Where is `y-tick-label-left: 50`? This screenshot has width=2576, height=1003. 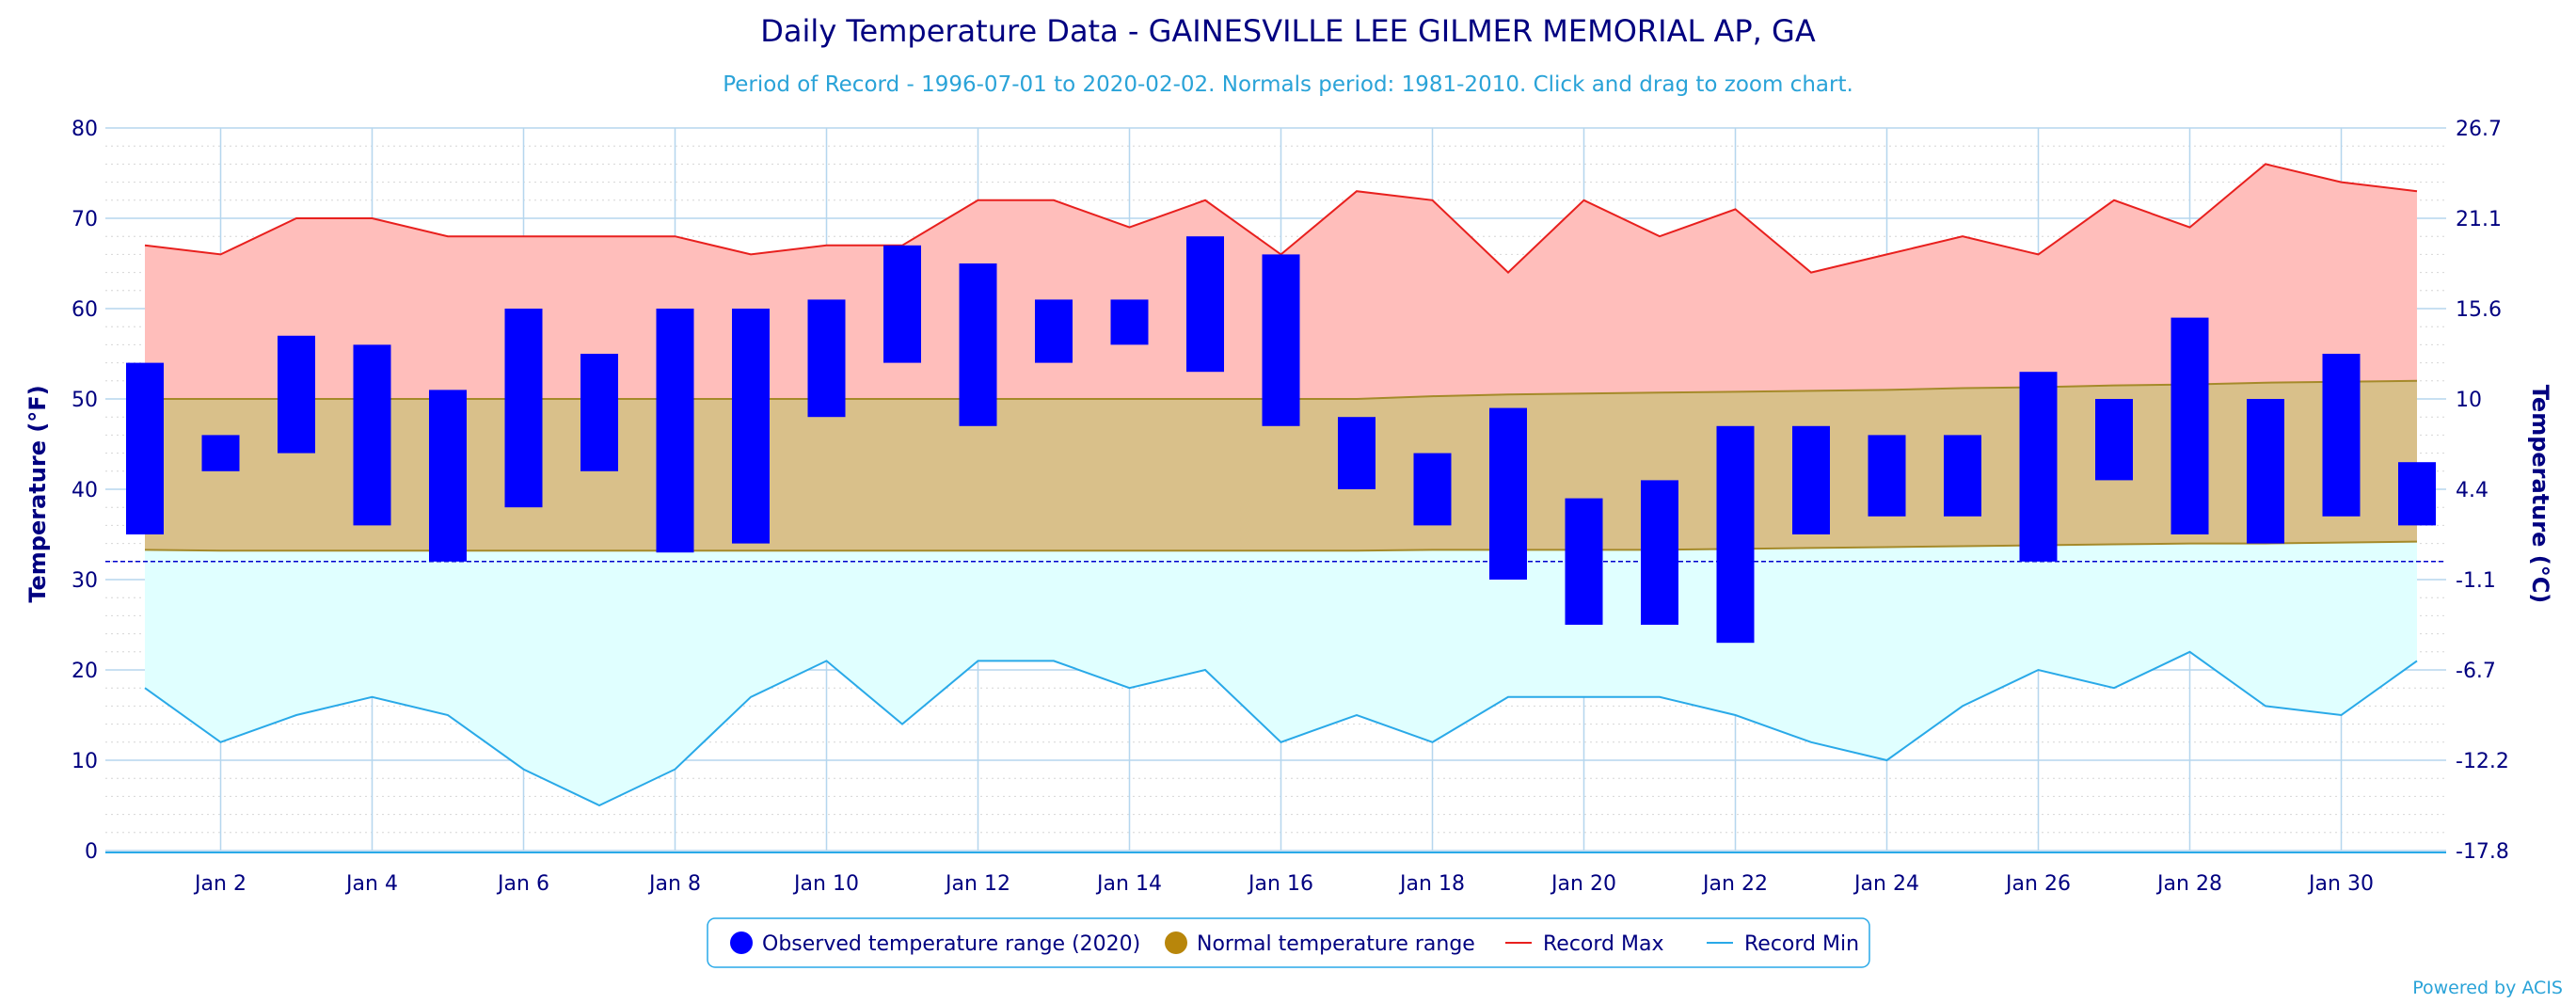
y-tick-label-left: 50 is located at coordinates (85, 400).